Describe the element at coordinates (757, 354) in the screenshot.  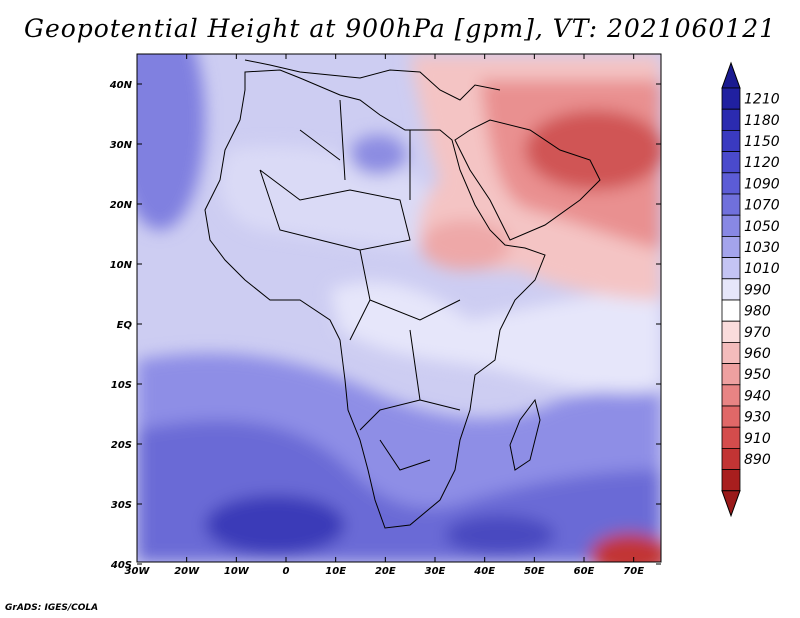
I see `colorbar-label-960: 960` at that location.